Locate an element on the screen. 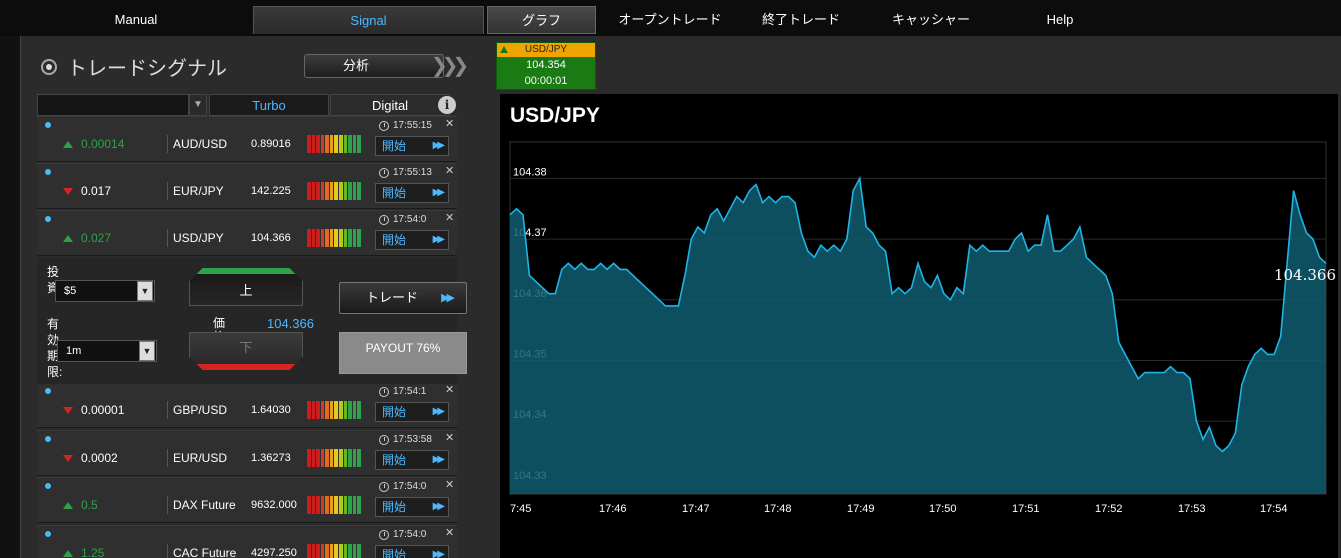 This screenshot has width=1341, height=558. arrow-down-icon is located at coordinates (68, 191).